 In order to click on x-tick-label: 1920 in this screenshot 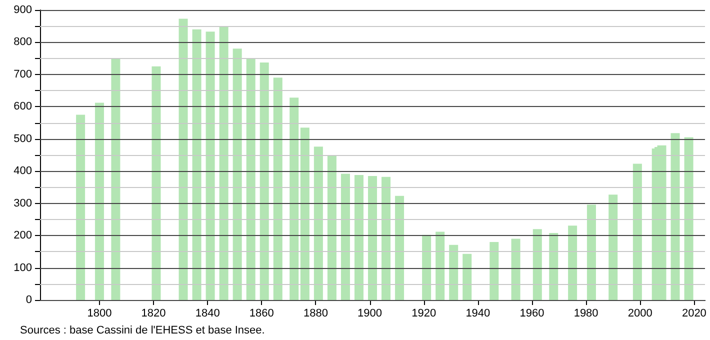, I will do `click(424, 314)`.